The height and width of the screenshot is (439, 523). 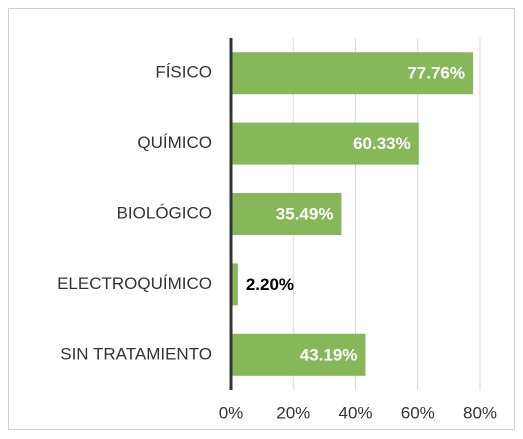 I want to click on x-tick-label: 0%, so click(x=231, y=412).